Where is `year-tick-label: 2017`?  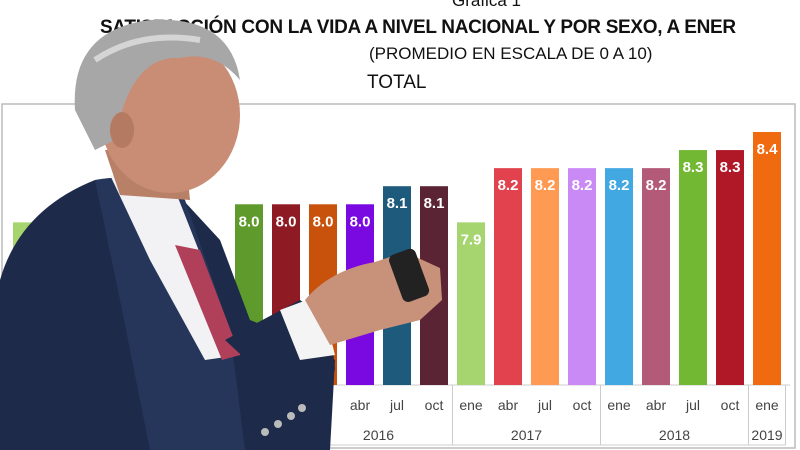 year-tick-label: 2017 is located at coordinates (526, 435).